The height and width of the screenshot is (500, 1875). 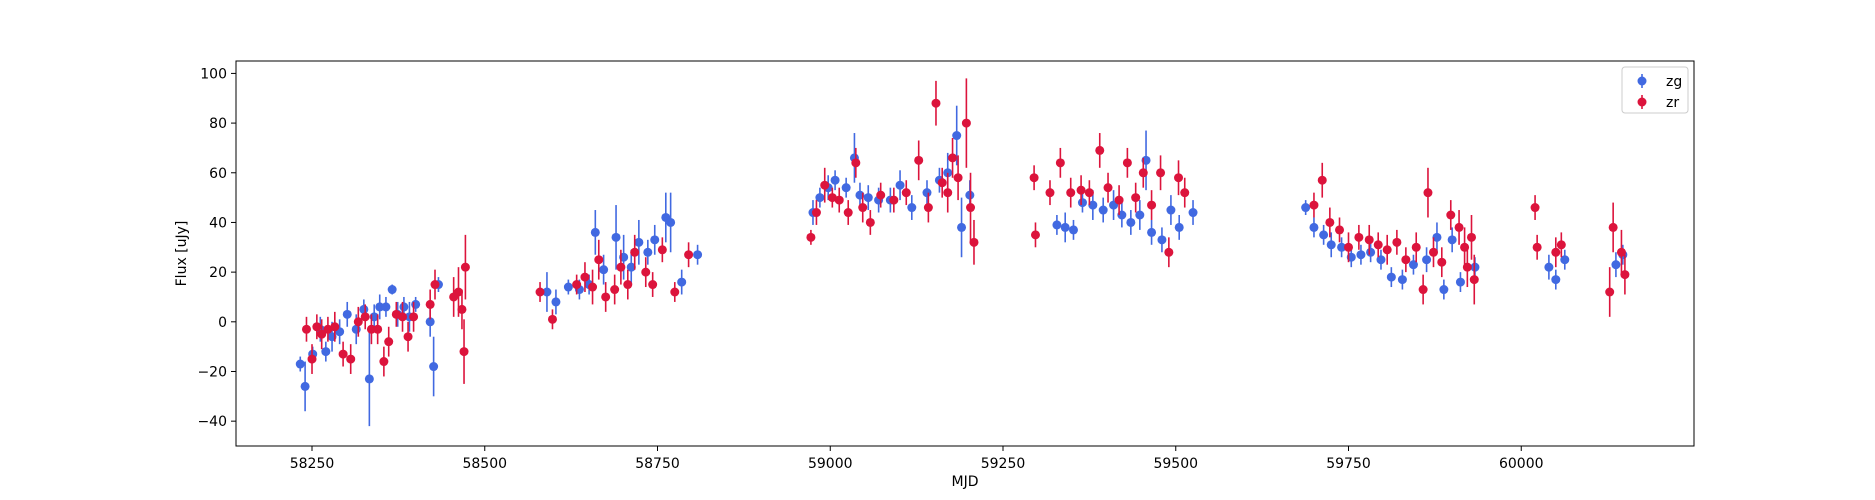 I want to click on y-tick-label: −40, so click(x=212, y=422).